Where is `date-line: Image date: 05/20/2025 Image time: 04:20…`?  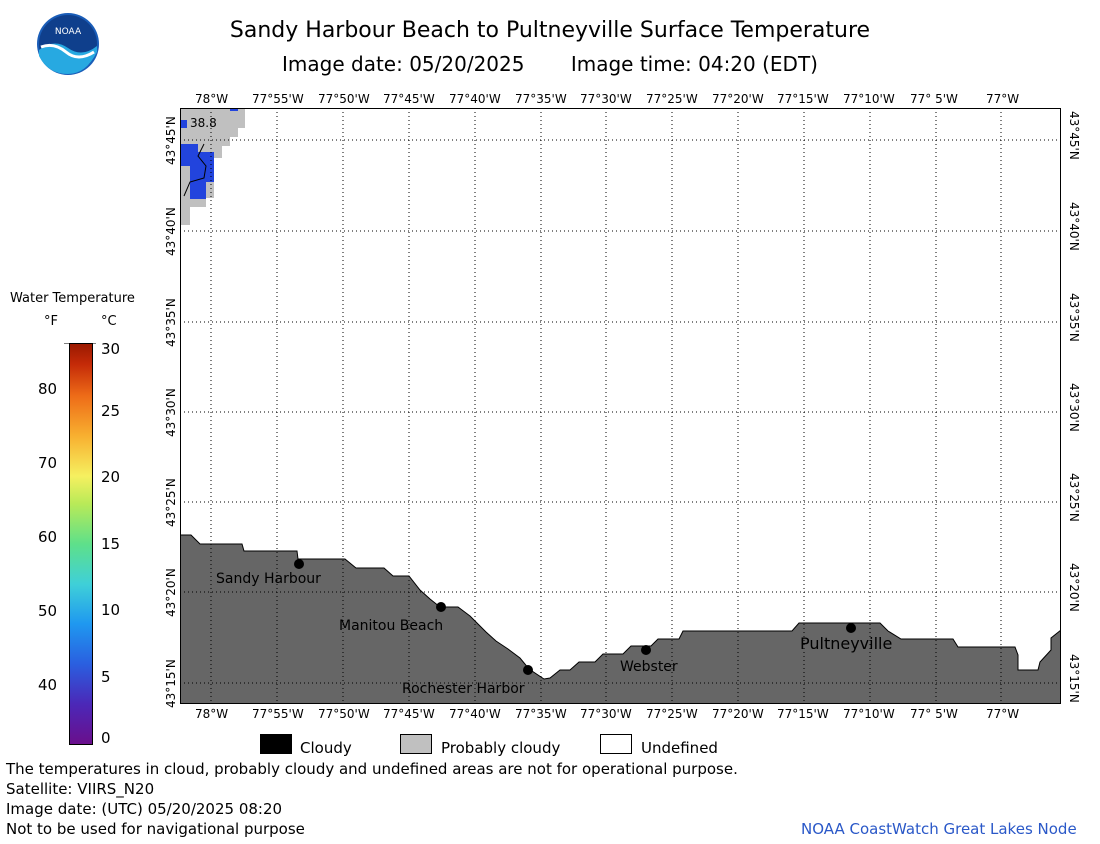 date-line: Image date: 05/20/2025 Image time: 04:20… is located at coordinates (550, 64).